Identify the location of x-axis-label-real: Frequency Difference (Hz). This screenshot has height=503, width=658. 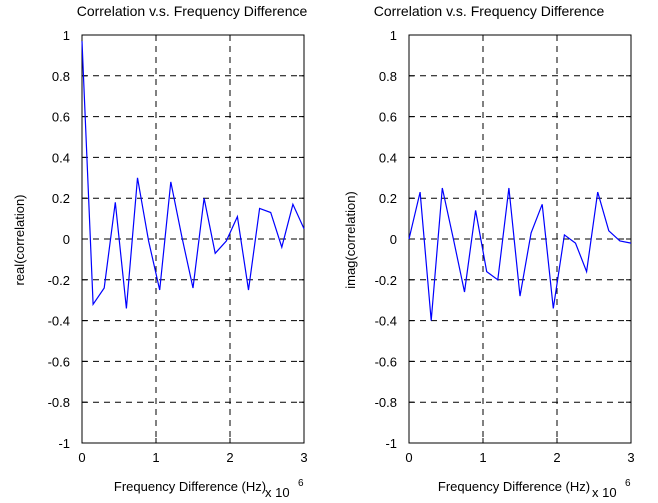
(190, 486).